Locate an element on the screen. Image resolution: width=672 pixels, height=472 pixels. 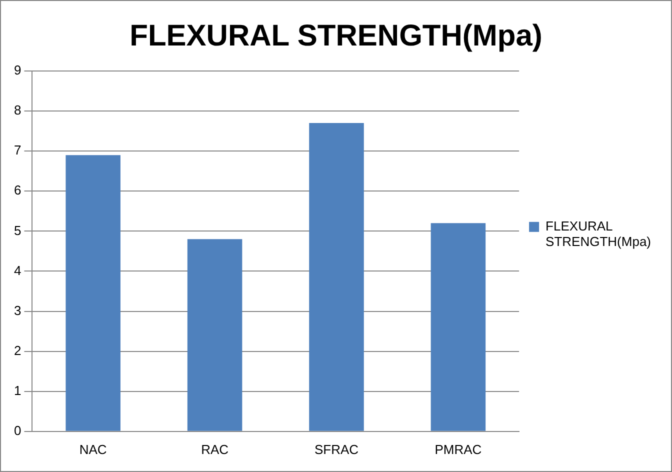
x-tick-label: RAC is located at coordinates (215, 449).